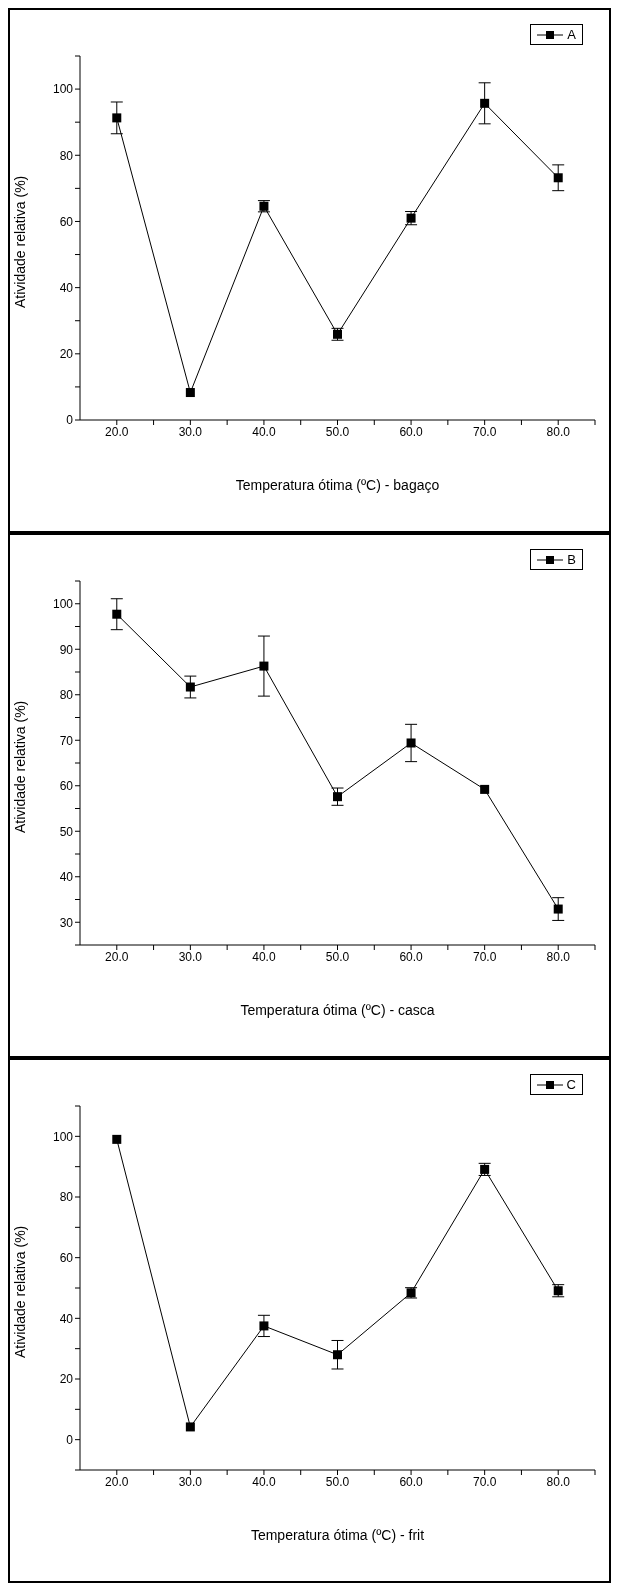 The image size is (619, 1593). Describe the element at coordinates (66, 649) in the screenshot. I see `y-tick-label: 90` at that location.